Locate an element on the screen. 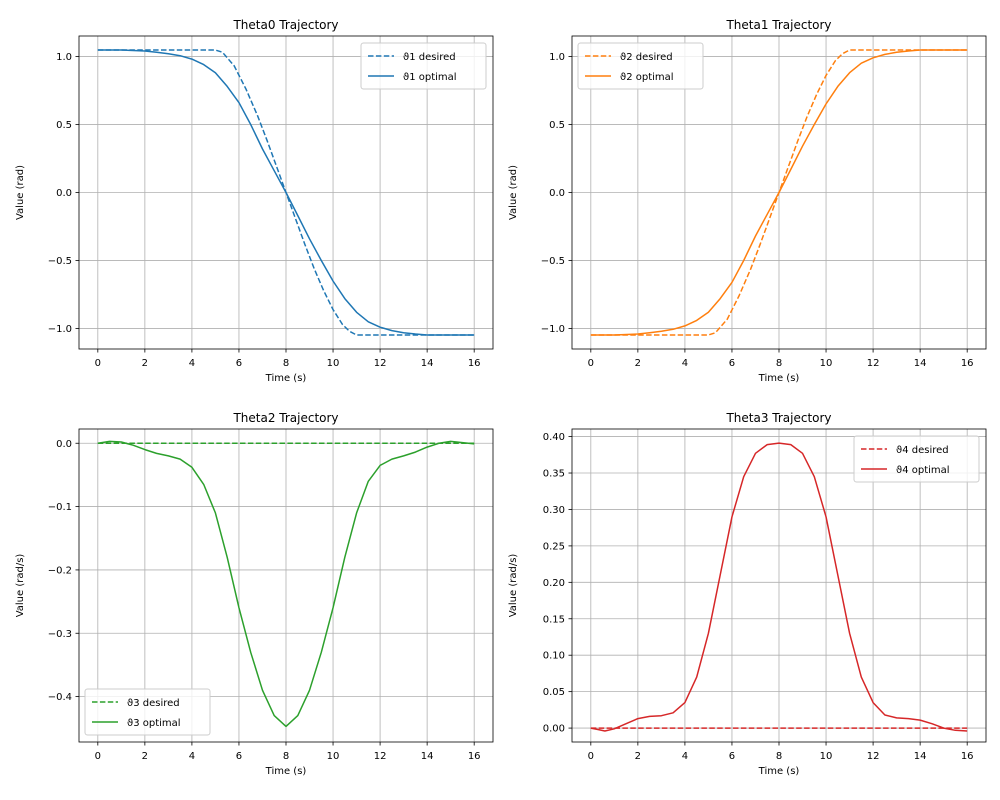  y-tick-label: 0.10 is located at coordinates (554, 656).